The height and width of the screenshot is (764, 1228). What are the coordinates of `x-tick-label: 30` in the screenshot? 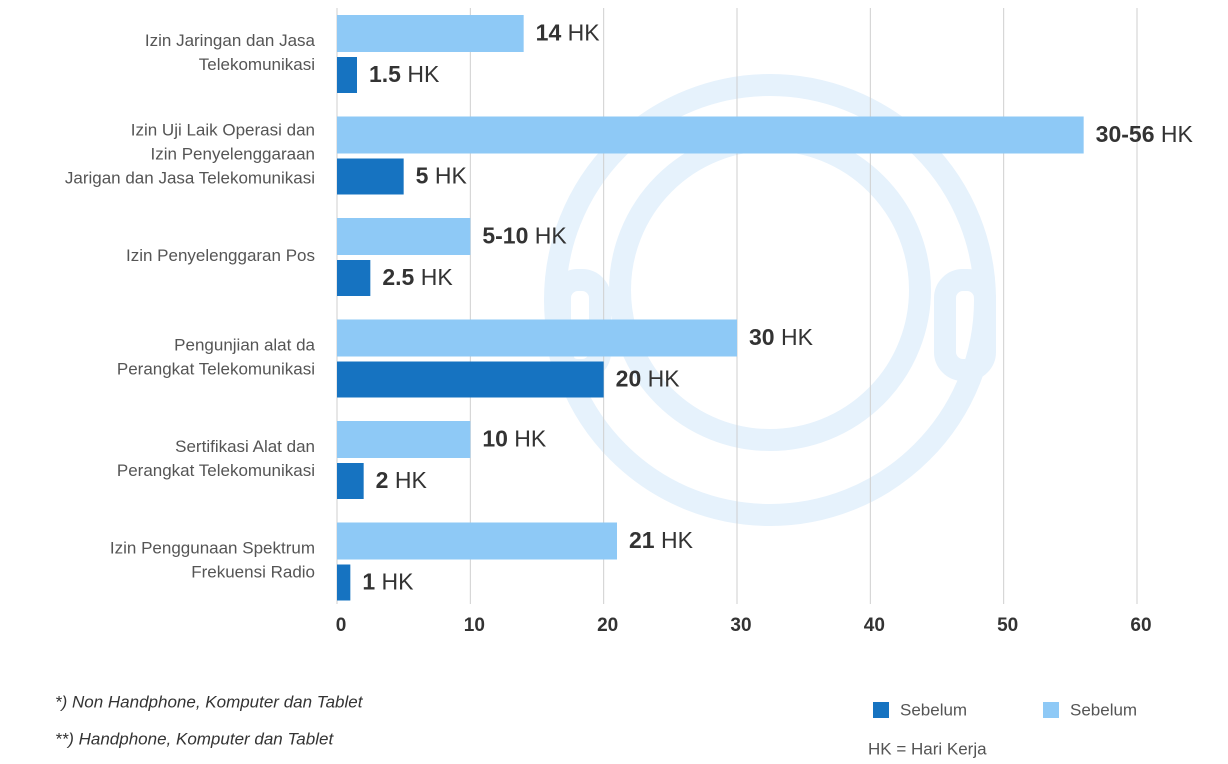 It's located at (740, 625).